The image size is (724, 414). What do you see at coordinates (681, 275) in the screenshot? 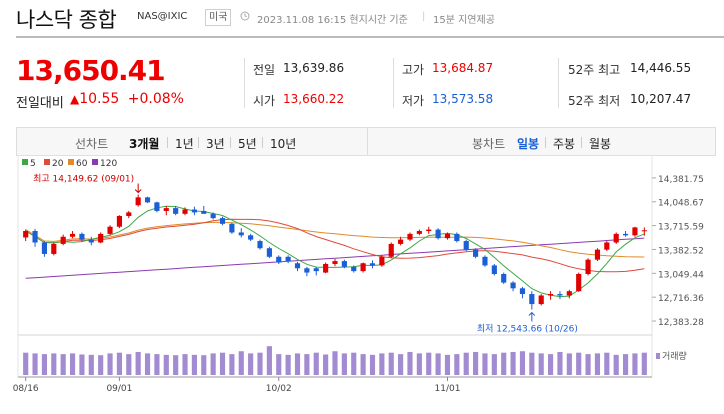
I see `y-tick-label: 13,049.44` at bounding box center [681, 275].